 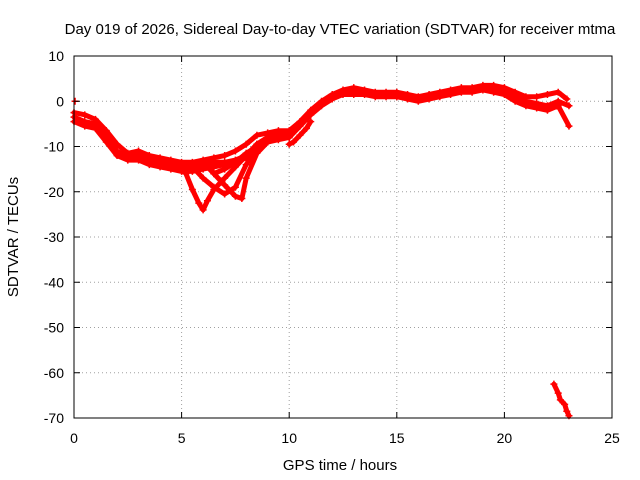 I want to click on y-tick-label: -70, so click(x=54, y=418).